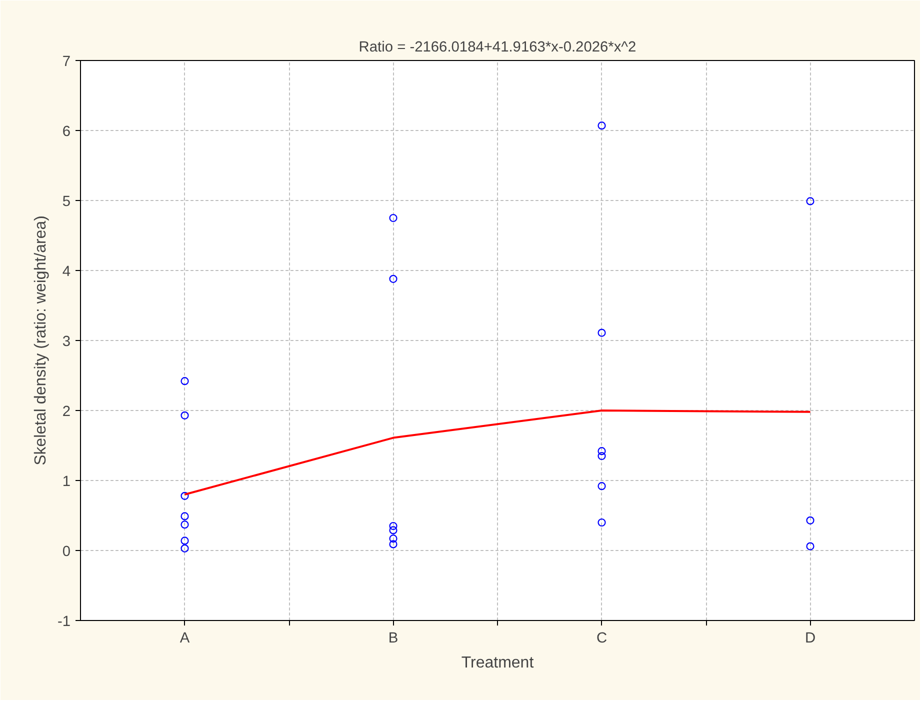 The image size is (924, 704). Describe the element at coordinates (497, 48) in the screenshot. I see `chart-title: Ratio = -2166.0184+41.9163*x-0.2026*x^2` at that location.